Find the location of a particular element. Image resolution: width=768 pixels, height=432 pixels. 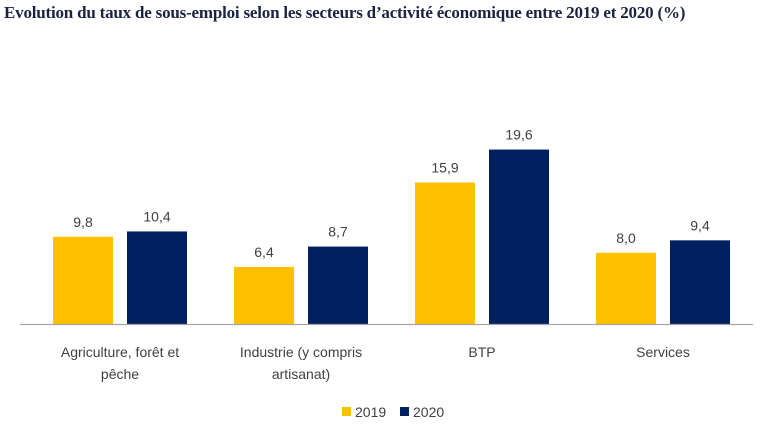

value-label: 6,4 is located at coordinates (264, 252).